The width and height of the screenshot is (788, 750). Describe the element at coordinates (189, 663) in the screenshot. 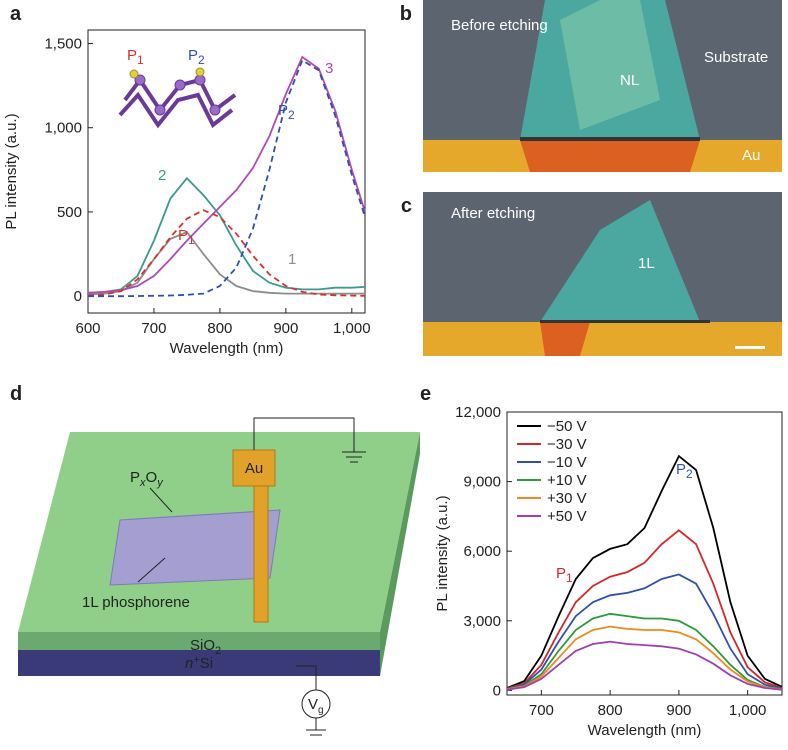

I see `text: n` at that location.